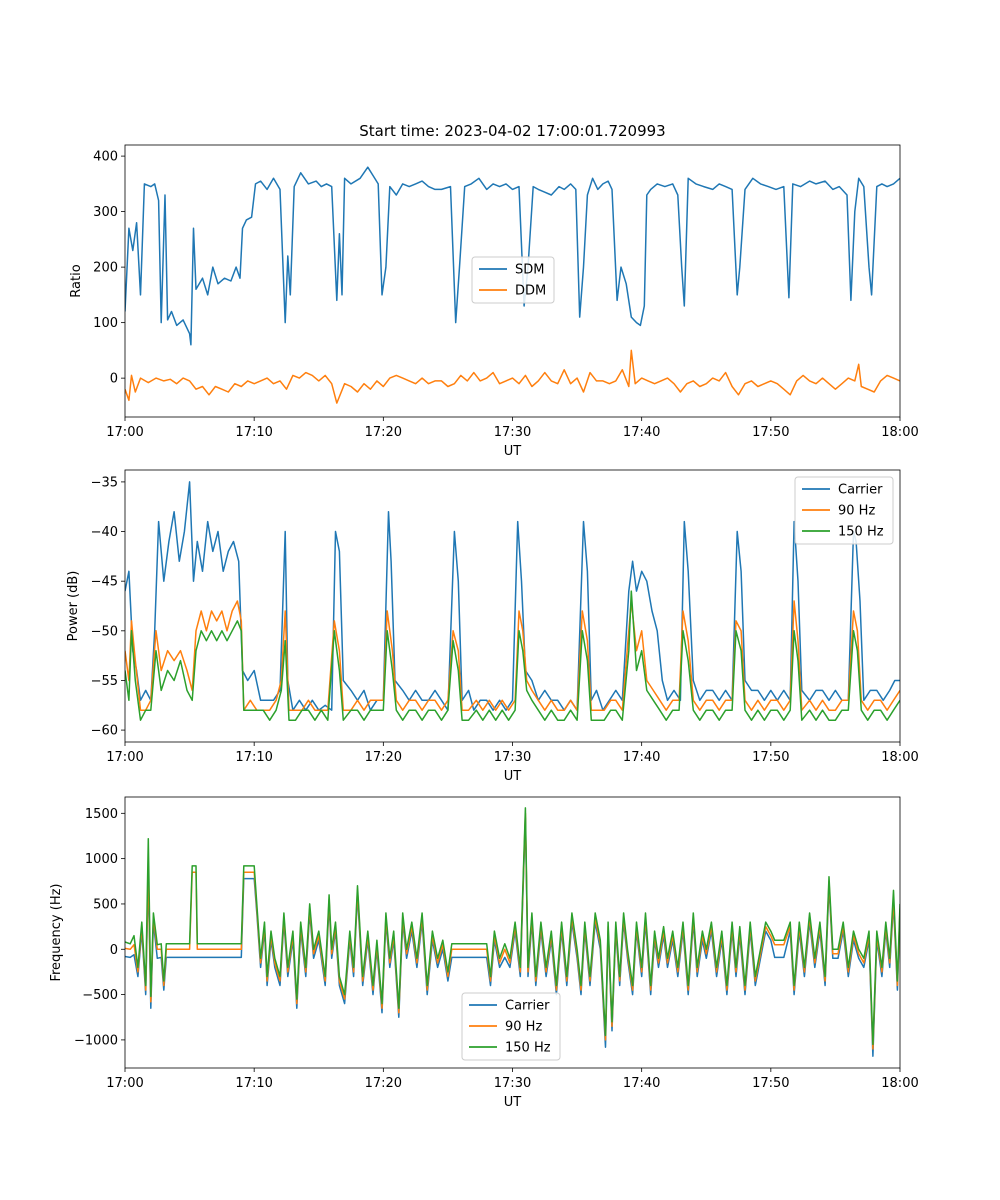  Describe the element at coordinates (104, 582) in the screenshot. I see `y-tick-label: −45` at that location.